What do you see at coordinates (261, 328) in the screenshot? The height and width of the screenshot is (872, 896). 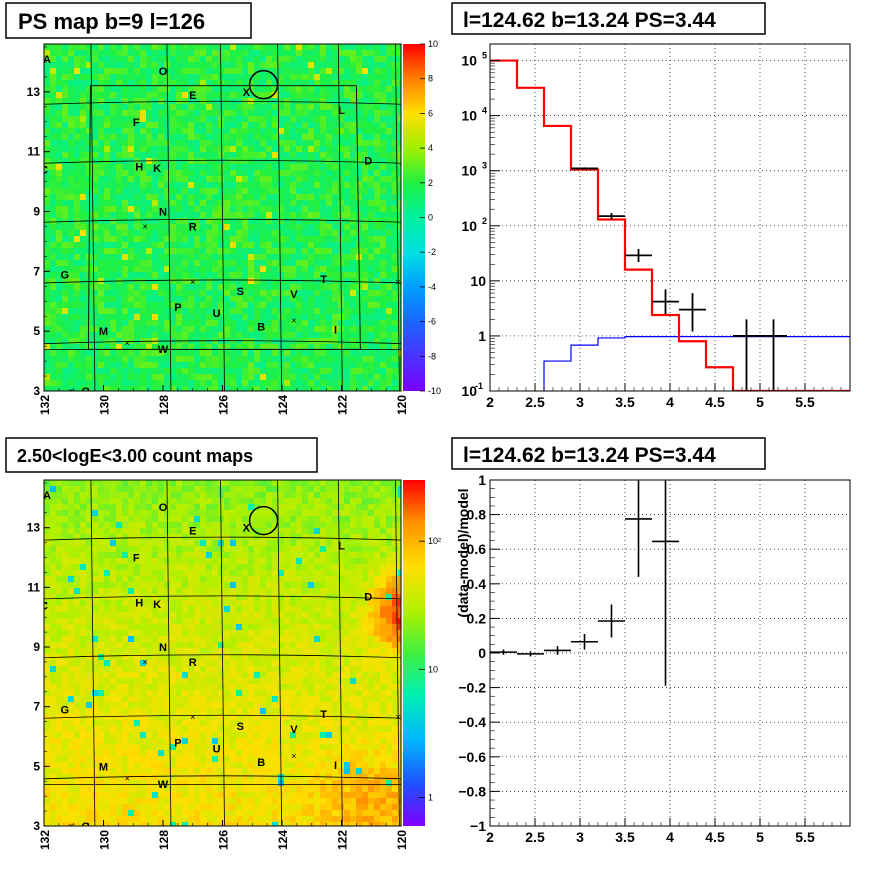 I see `ps-map-source-label: B` at bounding box center [261, 328].